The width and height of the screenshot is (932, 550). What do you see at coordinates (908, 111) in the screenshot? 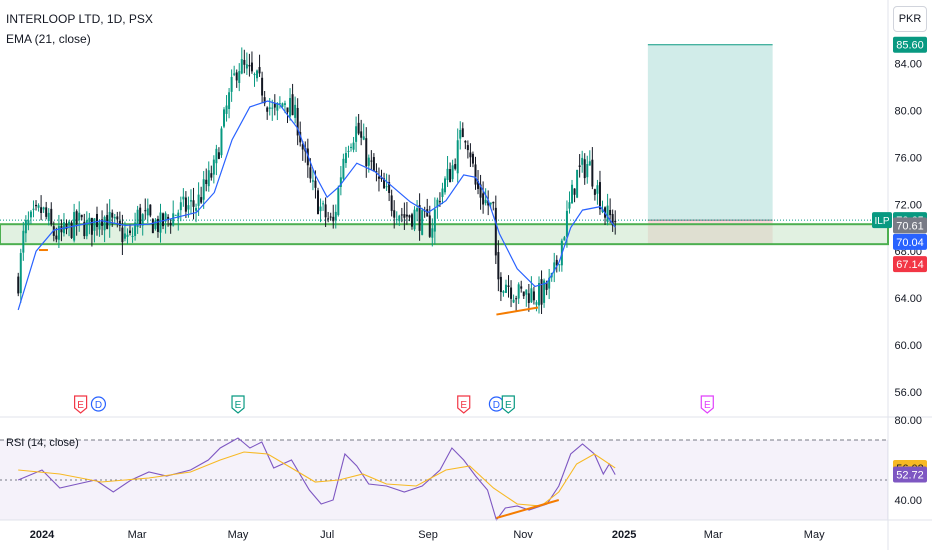
I see `price-tick-label: 80.00` at bounding box center [908, 111].